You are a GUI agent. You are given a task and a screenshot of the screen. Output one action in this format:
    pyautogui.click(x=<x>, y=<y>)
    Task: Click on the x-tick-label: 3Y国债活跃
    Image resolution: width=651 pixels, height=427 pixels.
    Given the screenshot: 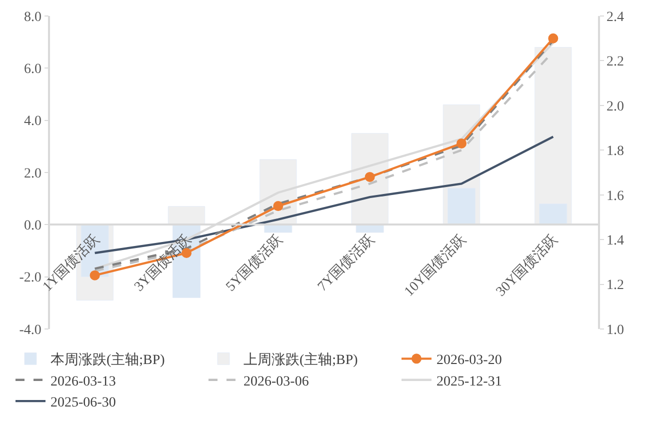 What is the action you would take?
    pyautogui.click(x=162, y=263)
    